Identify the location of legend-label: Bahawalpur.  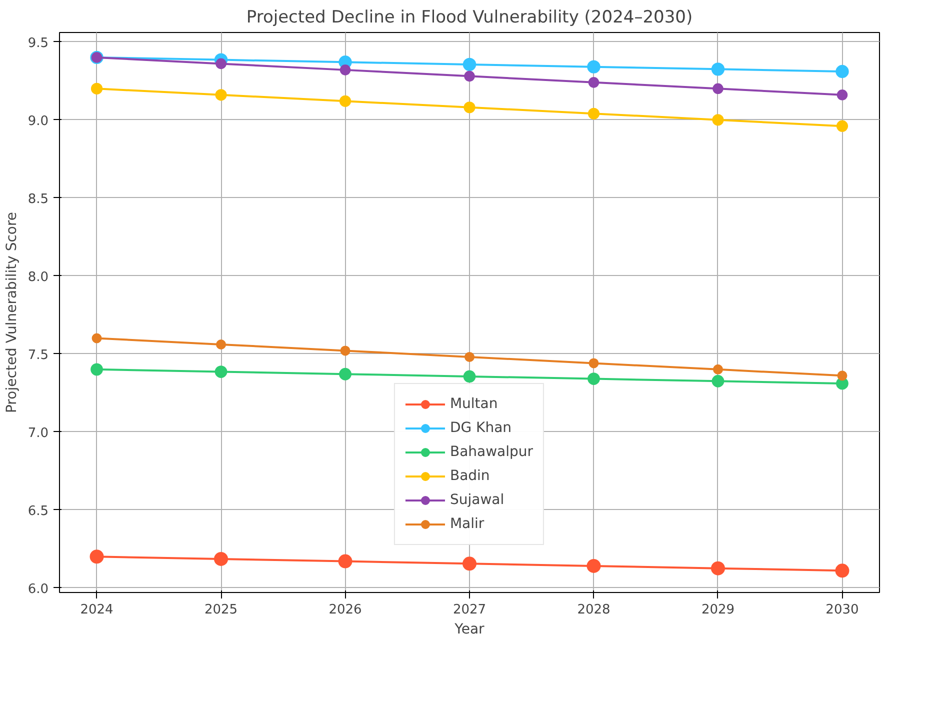
(492, 452).